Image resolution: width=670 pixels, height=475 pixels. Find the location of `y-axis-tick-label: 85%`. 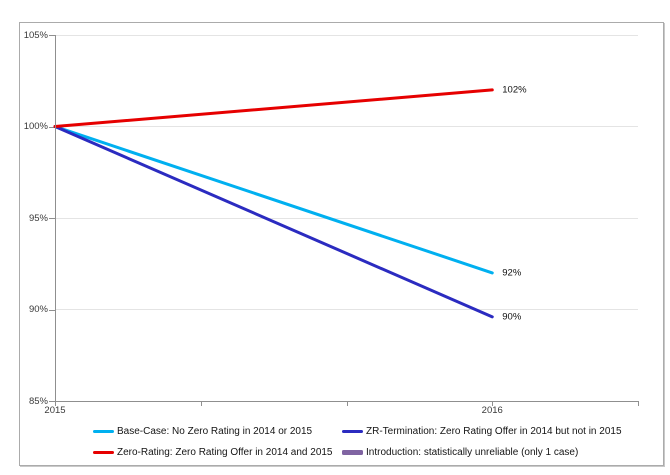

y-axis-tick-label: 85% is located at coordinates (38, 401).